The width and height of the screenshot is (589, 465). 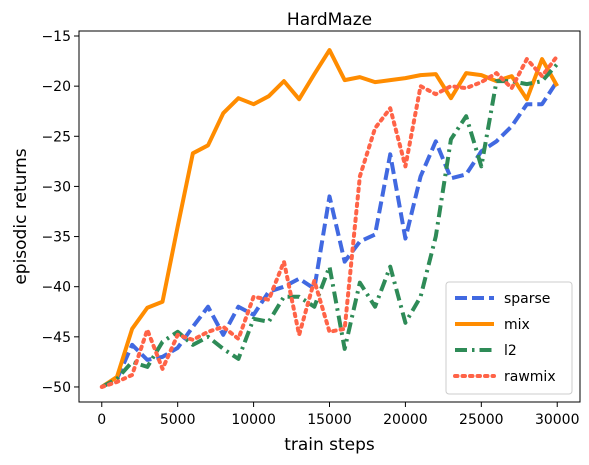 What do you see at coordinates (60, 212) in the screenshot?
I see `y-axis: −50 −45 −40 −35 −30 −25 −20 −15` at bounding box center [60, 212].